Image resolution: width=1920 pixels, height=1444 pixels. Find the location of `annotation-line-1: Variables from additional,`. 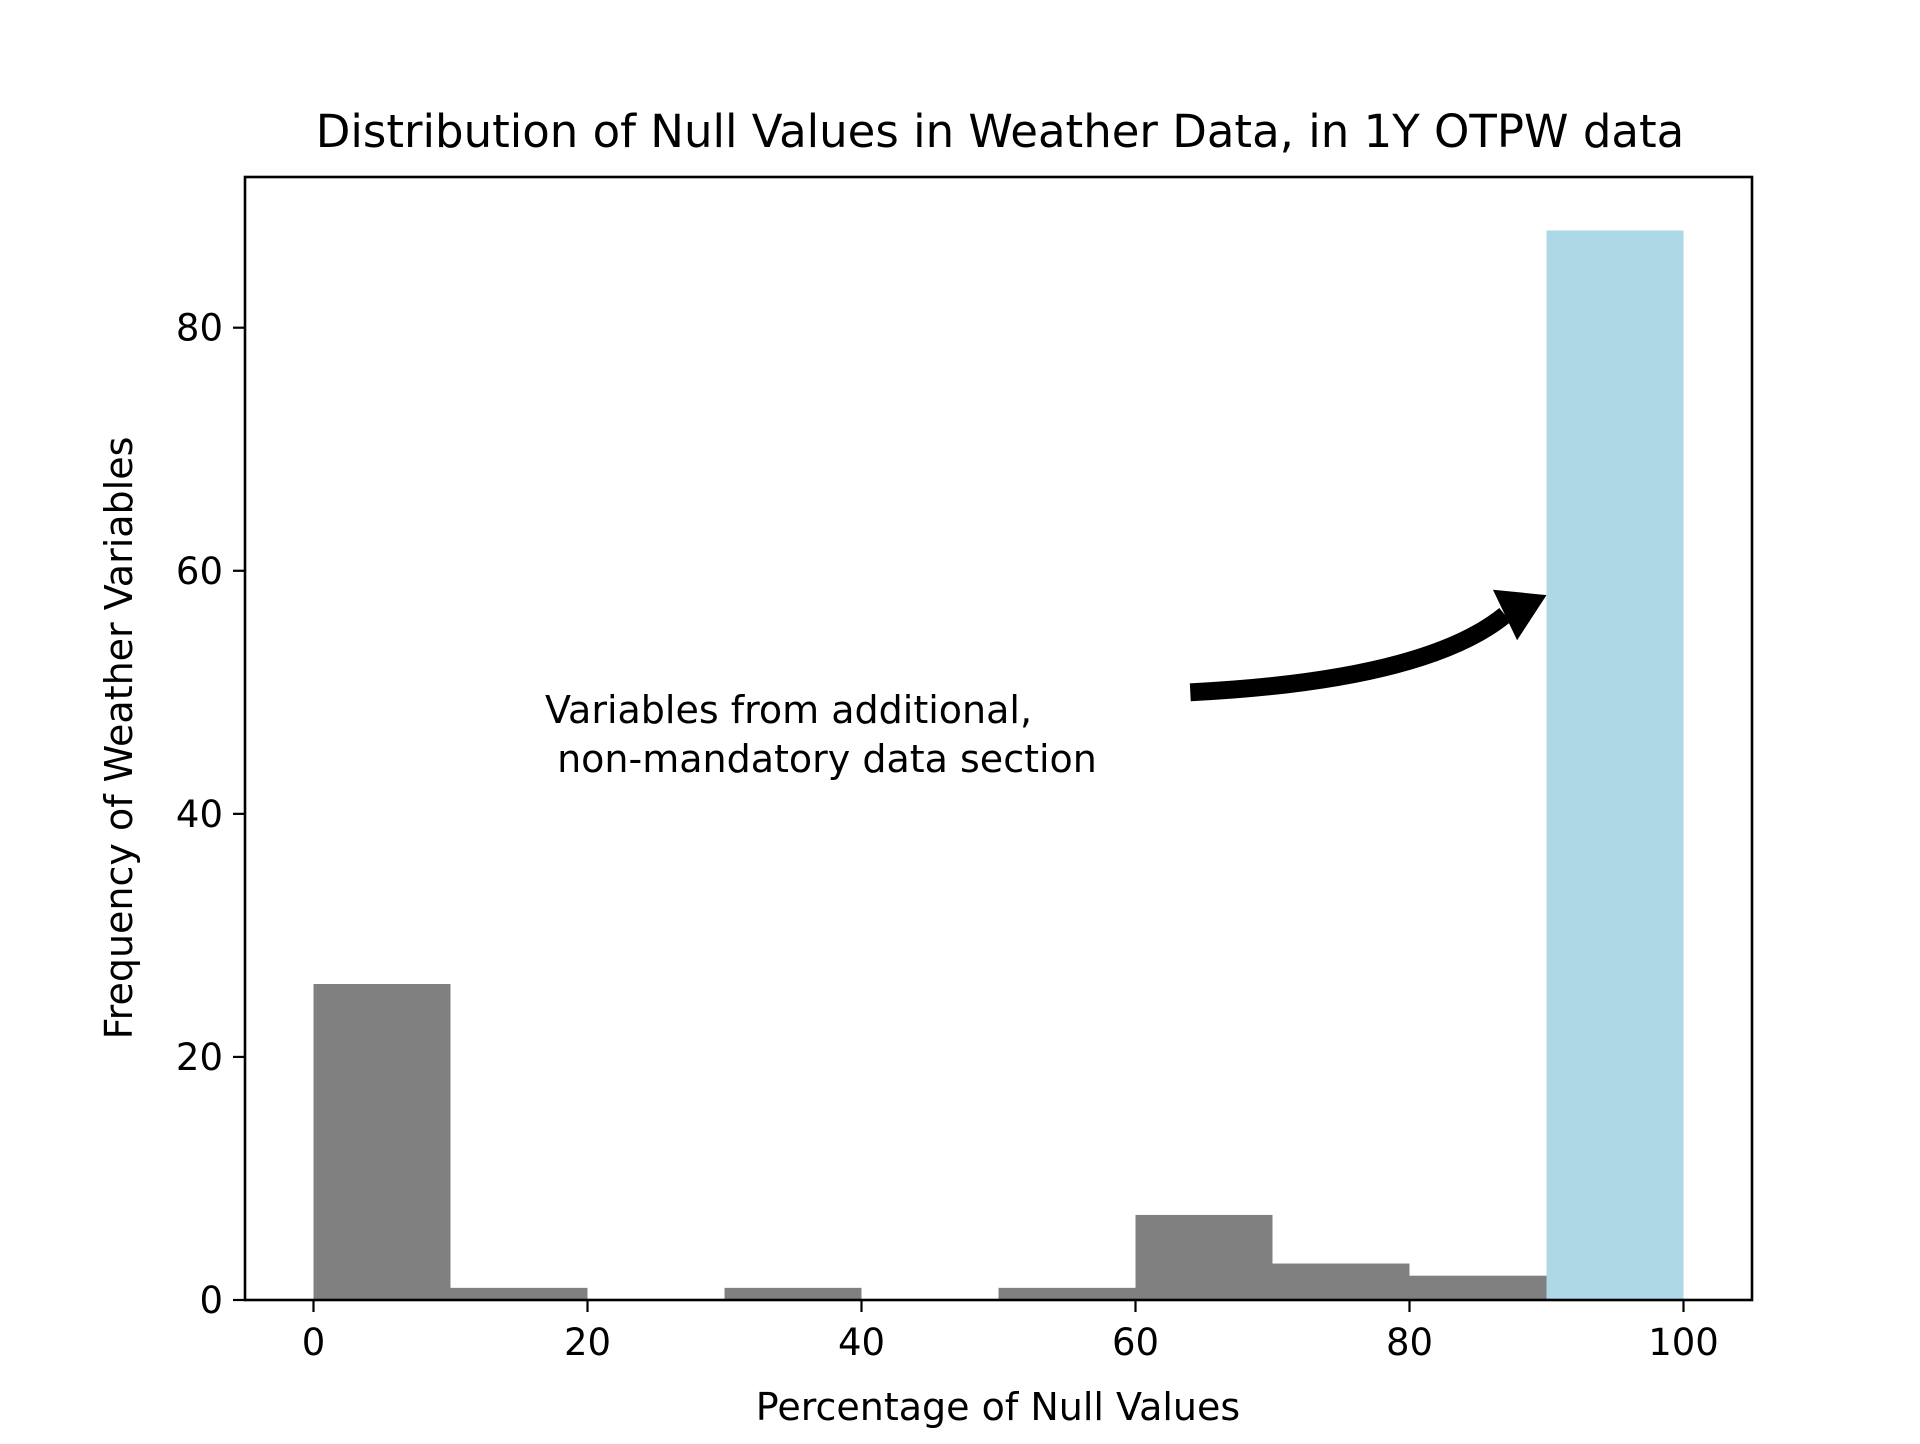

annotation-line-1: Variables from additional, is located at coordinates (788, 710).